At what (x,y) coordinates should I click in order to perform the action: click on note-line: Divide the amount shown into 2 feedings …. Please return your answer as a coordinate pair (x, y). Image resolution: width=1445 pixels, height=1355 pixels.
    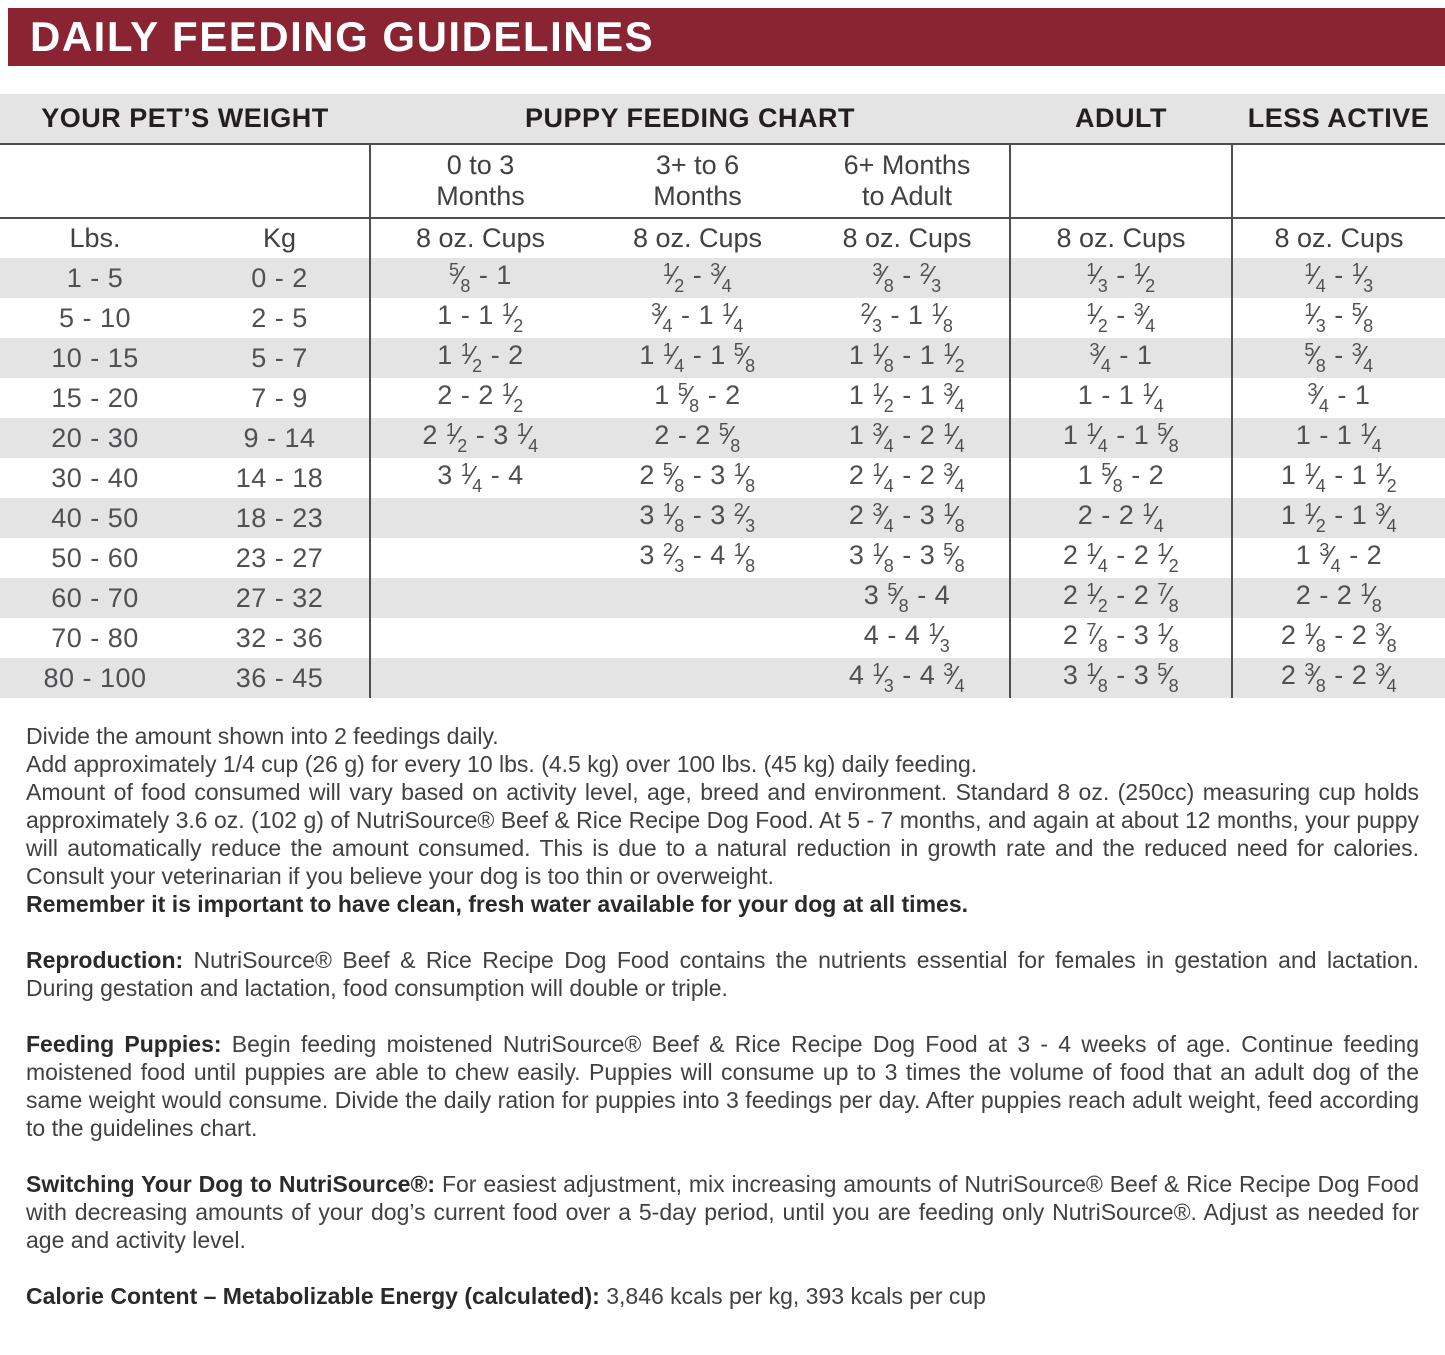
    Looking at the image, I should click on (262, 736).